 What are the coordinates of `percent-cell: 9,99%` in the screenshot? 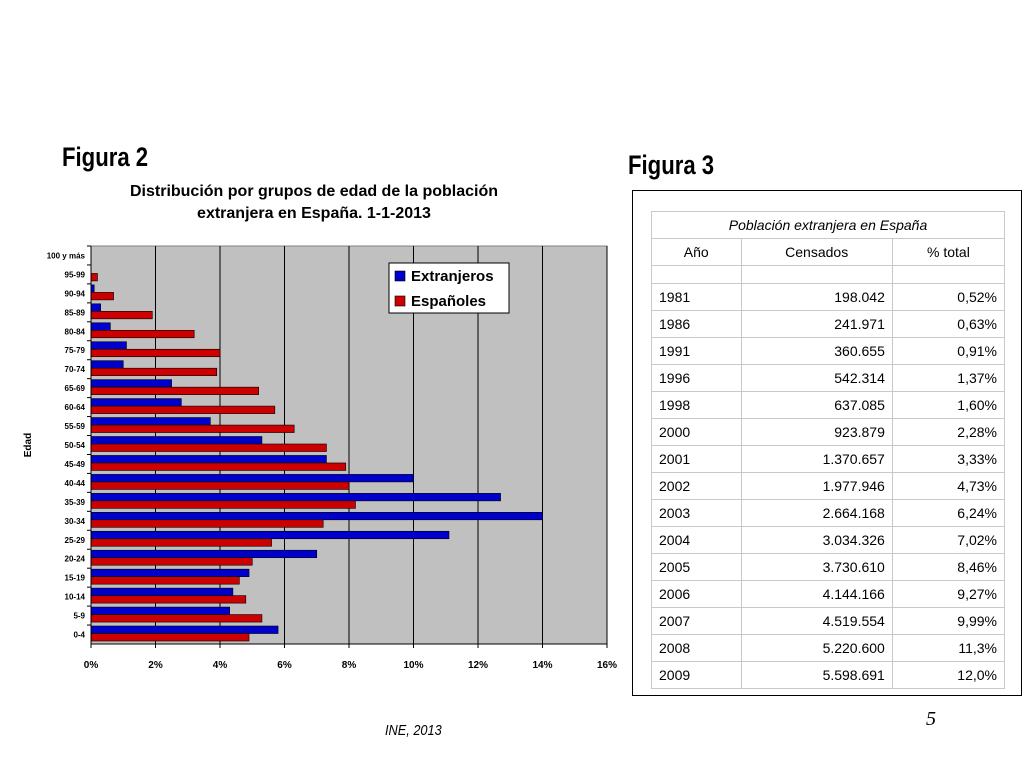 It's located at (948, 621).